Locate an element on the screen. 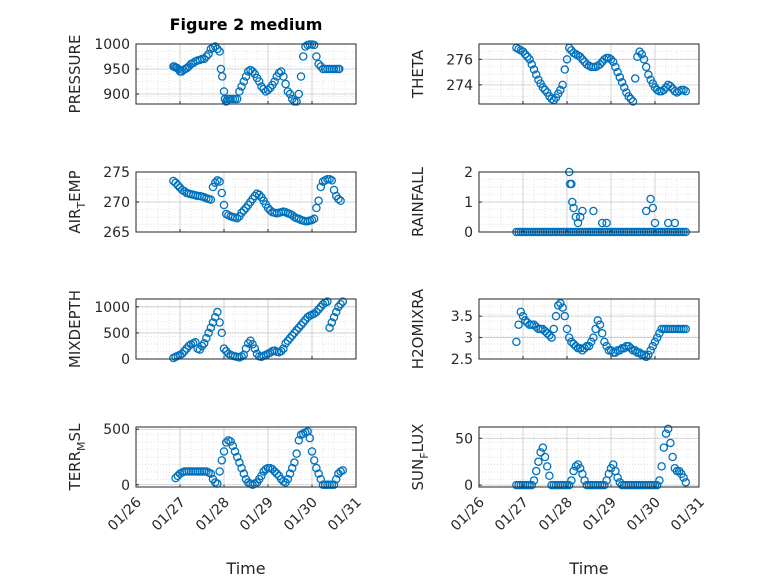 Image resolution: width=778 pixels, height=583 pixels. panel-pressure: 900 950 1000 PRESSURE is located at coordinates (211, 74).